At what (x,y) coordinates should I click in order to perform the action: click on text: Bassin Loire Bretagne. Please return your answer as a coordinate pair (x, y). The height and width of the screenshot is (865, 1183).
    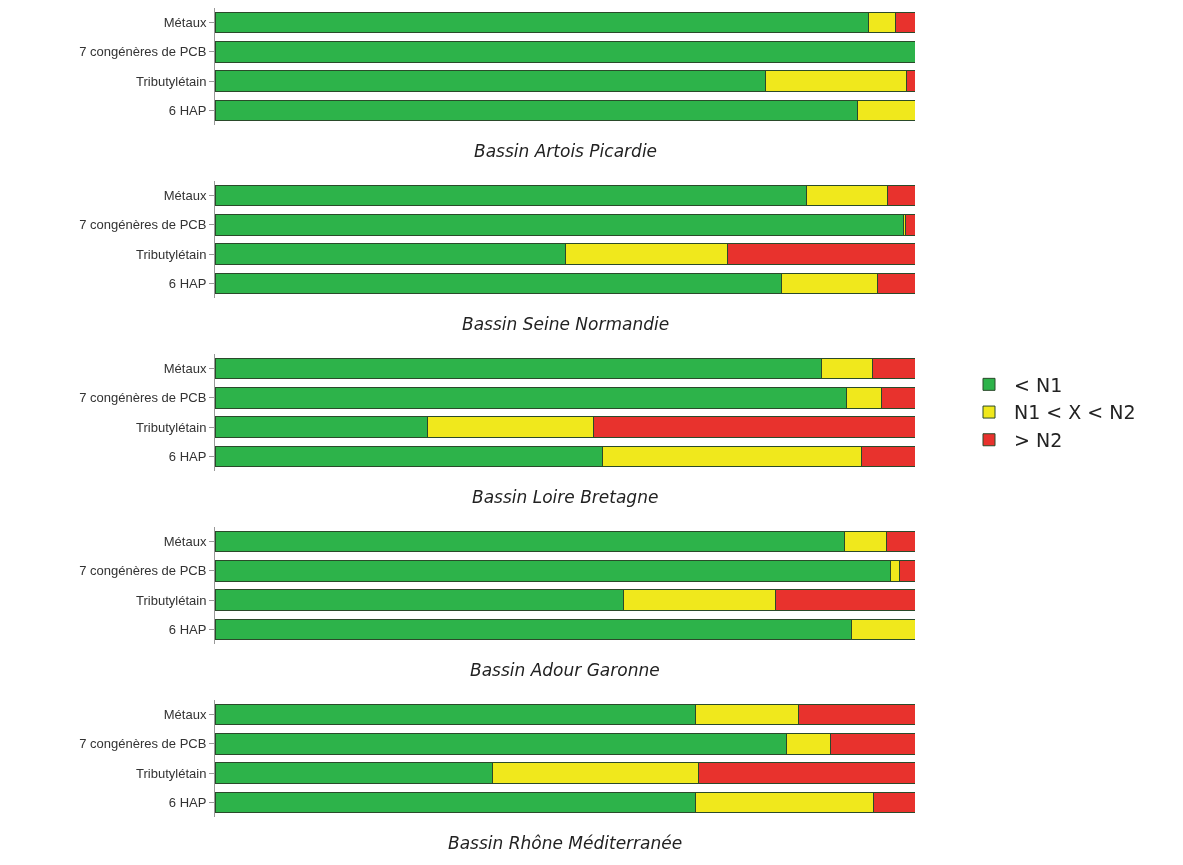
    Looking at the image, I should click on (565, 497).